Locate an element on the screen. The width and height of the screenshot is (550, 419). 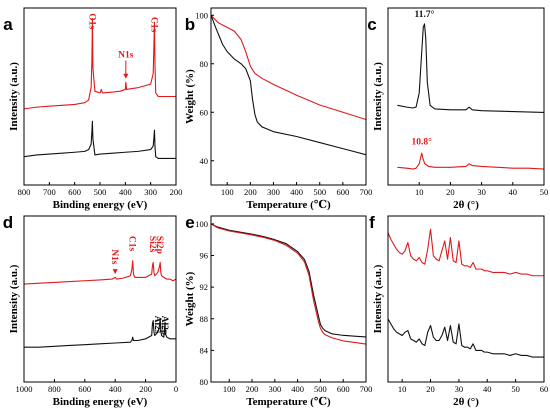
panel-letter-f: f is located at coordinates (372, 222).